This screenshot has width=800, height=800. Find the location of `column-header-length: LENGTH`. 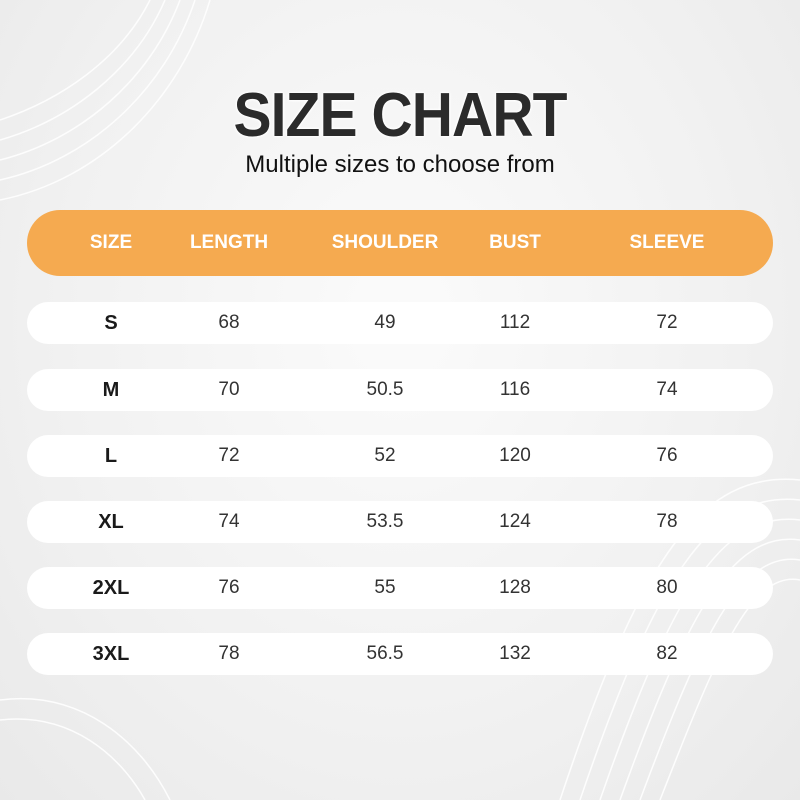

column-header-length: LENGTH is located at coordinates (229, 242).